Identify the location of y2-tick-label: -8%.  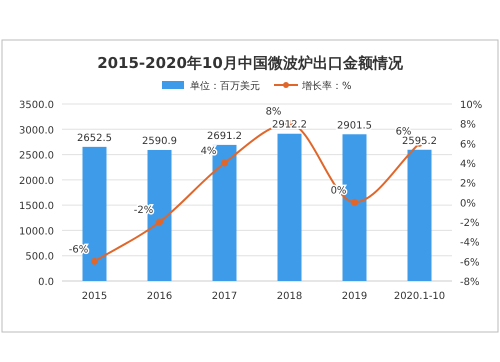
(470, 282).